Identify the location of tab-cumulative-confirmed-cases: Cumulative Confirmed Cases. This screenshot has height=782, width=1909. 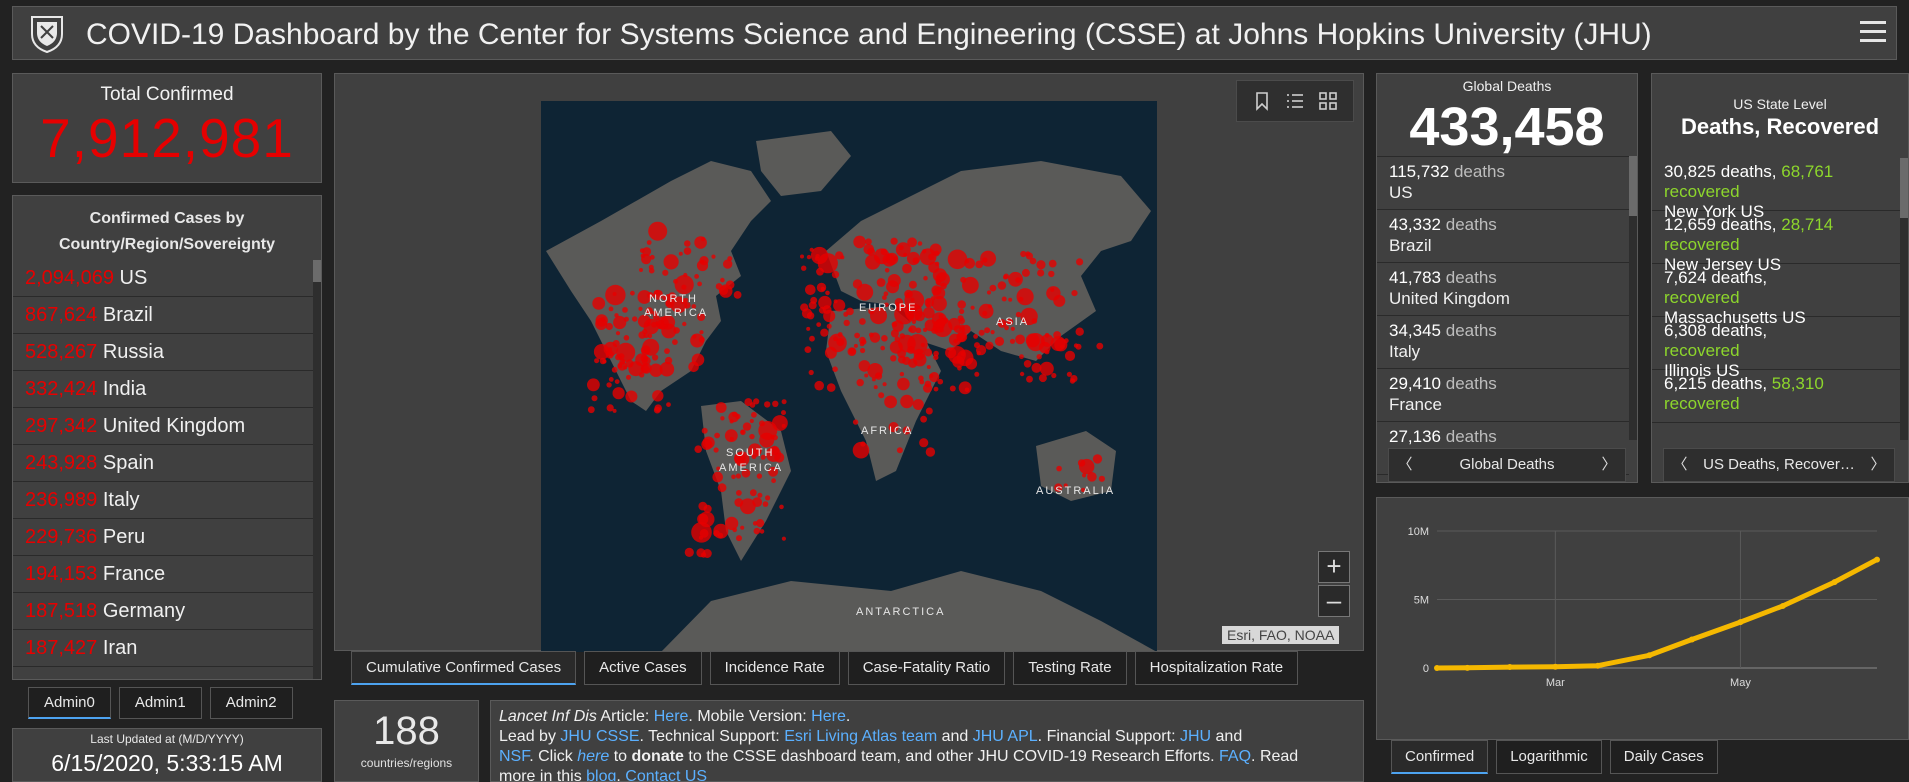
(464, 668).